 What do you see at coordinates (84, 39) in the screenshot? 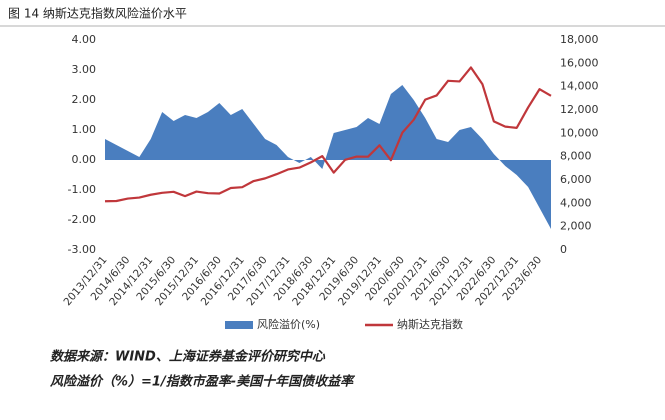
I see `y-tick-label: 4.00` at bounding box center [84, 39].